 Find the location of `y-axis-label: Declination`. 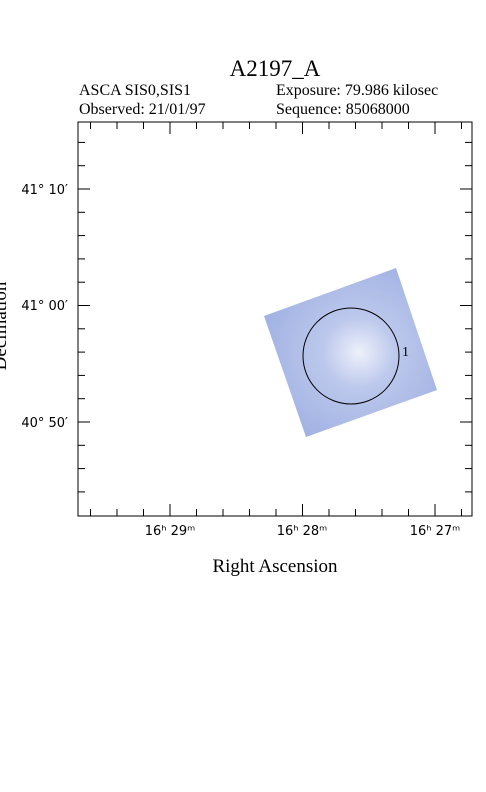

y-axis-label: Declination is located at coordinates (5, 325).